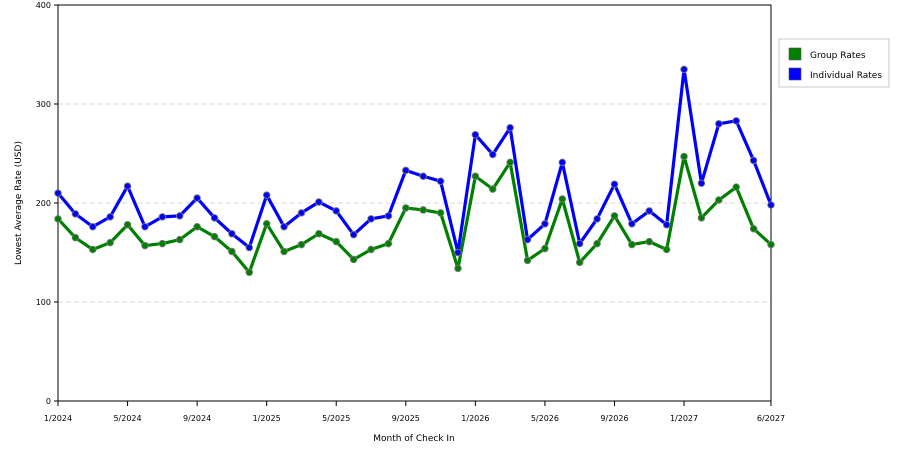 This screenshot has width=900, height=450. What do you see at coordinates (19, 203) in the screenshot?
I see `y-axis-title: Lowest Average Rate (USD)` at bounding box center [19, 203].